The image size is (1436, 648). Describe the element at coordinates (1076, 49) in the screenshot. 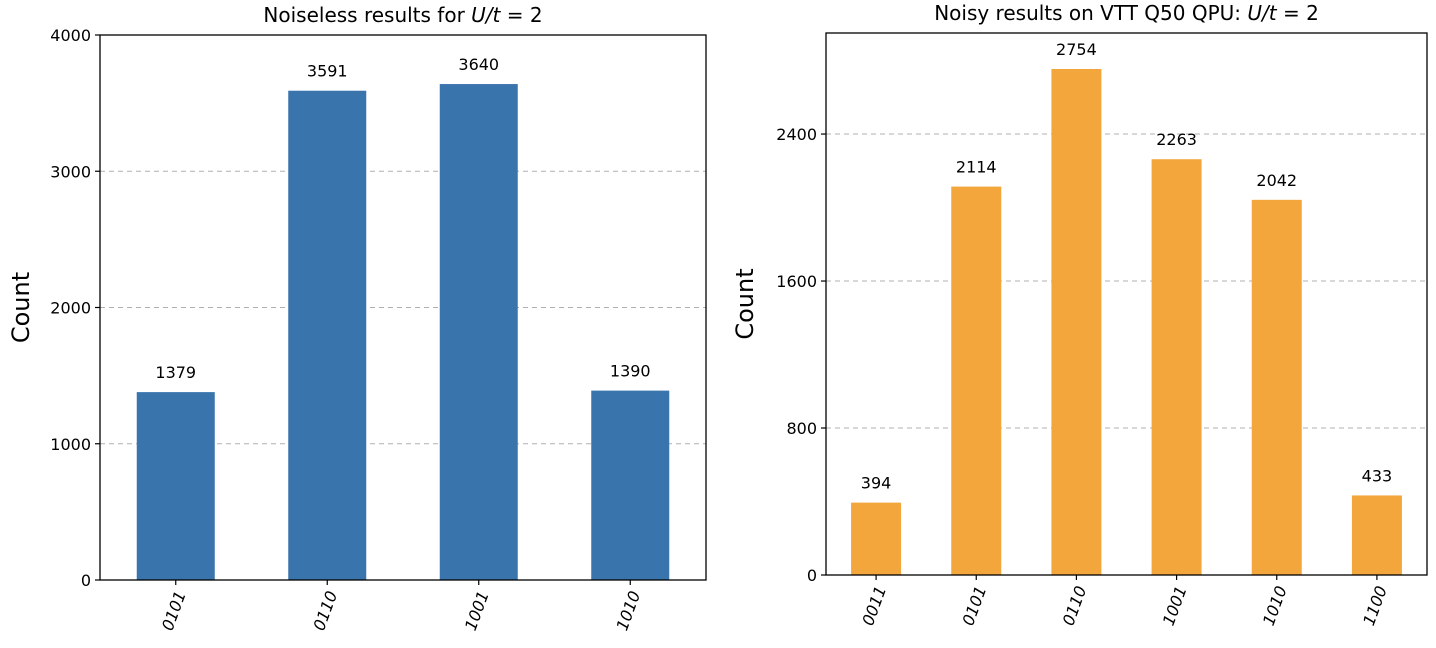

I see `data-label: 2754` at that location.